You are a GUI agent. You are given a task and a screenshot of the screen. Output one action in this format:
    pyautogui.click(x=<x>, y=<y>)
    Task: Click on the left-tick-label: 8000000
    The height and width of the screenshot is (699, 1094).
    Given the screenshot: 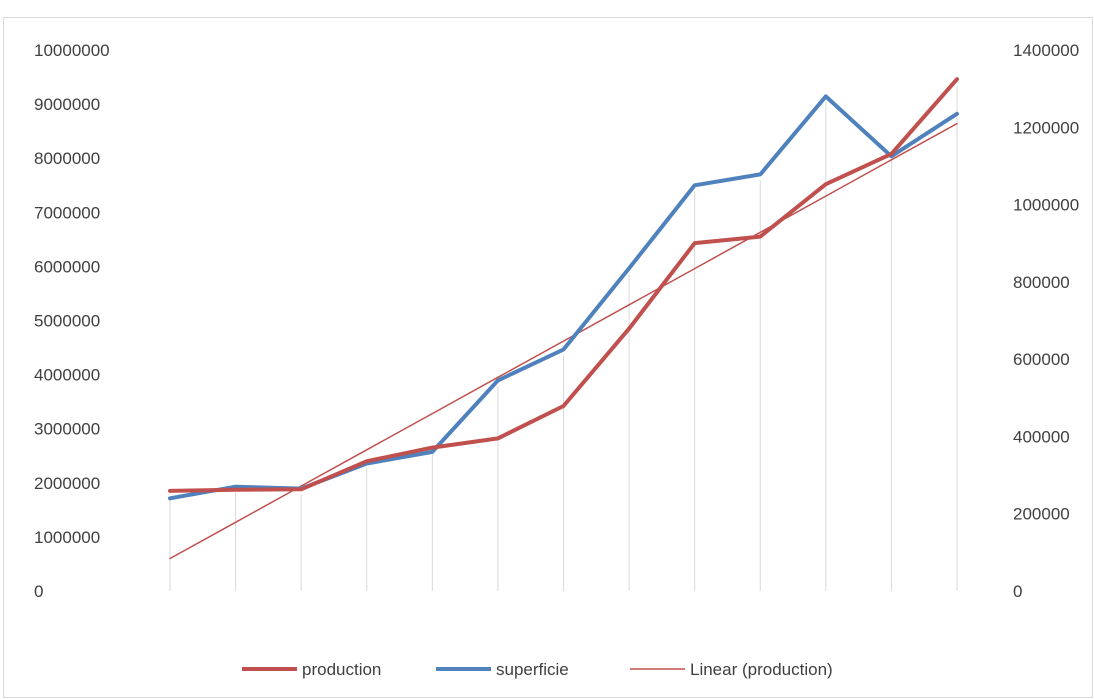 What is the action you would take?
    pyautogui.click(x=67, y=158)
    